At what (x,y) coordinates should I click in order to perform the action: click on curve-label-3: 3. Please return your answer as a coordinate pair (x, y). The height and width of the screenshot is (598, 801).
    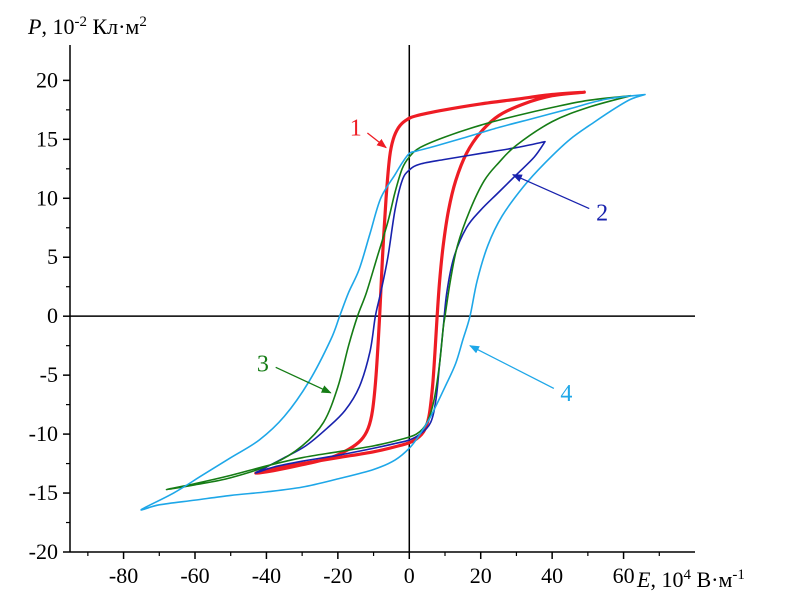
    Looking at the image, I should click on (263, 364).